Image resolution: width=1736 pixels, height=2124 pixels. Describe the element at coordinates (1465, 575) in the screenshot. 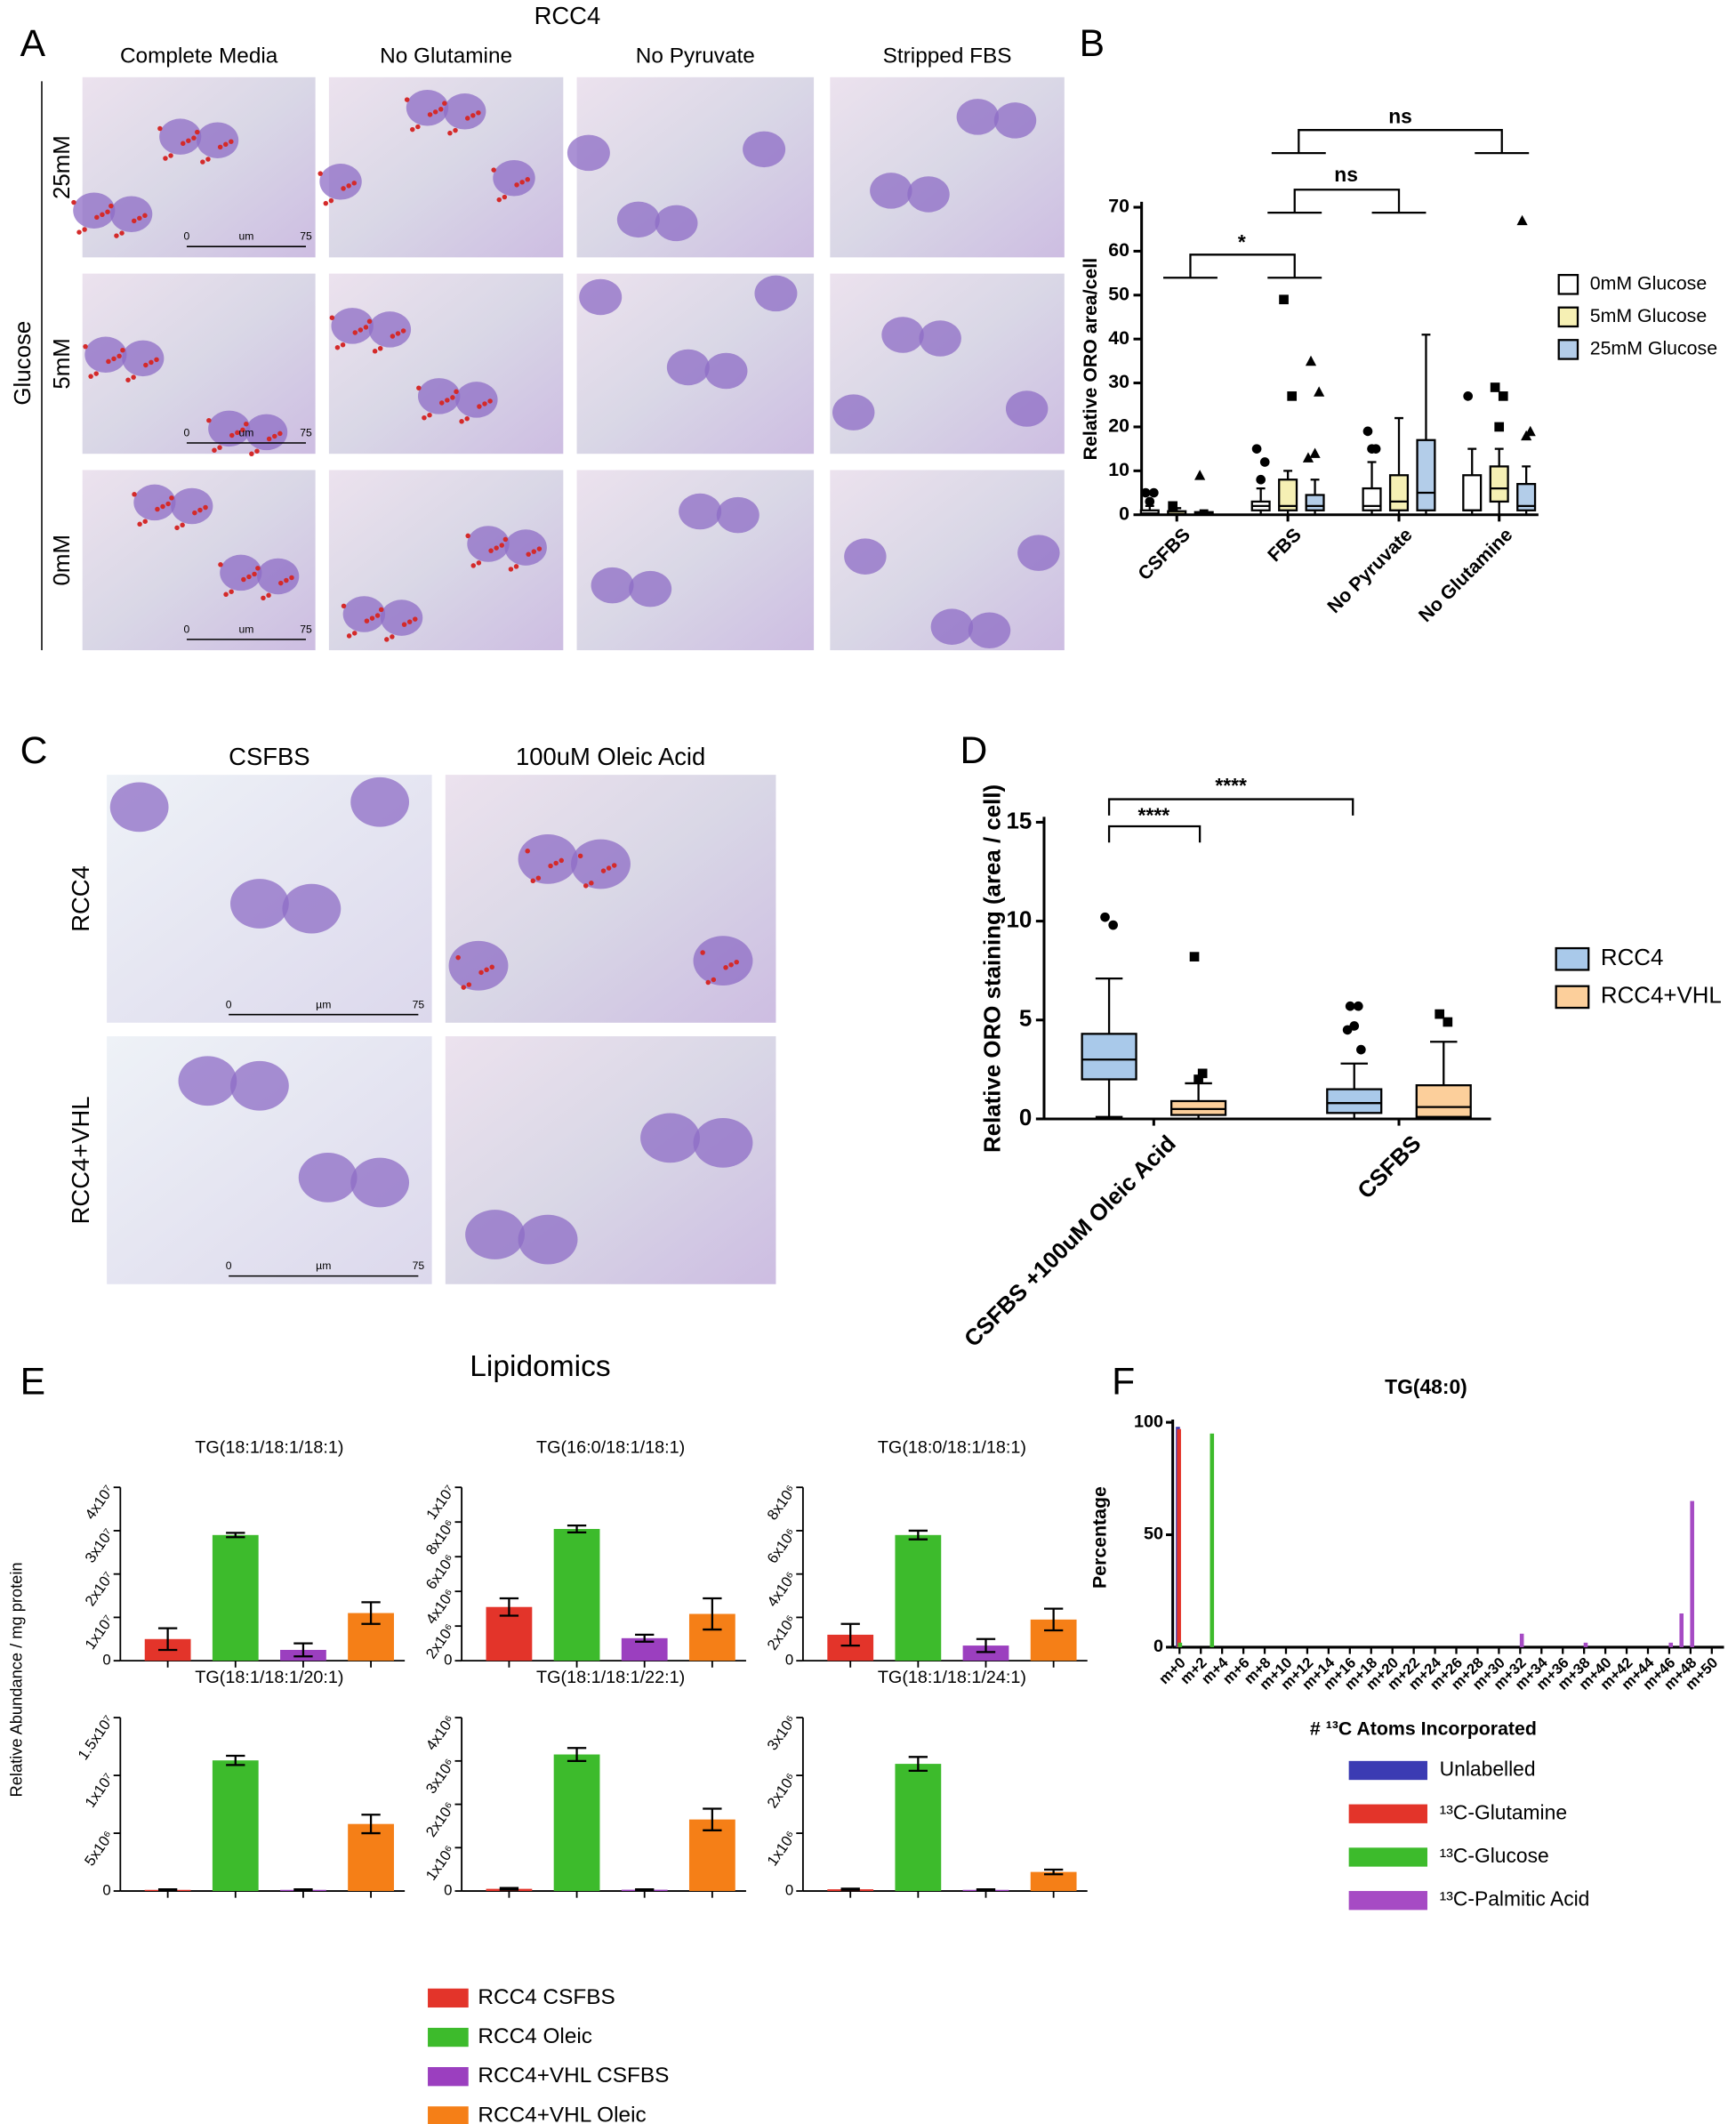

I see `x-tick-label: No Glutamine` at that location.